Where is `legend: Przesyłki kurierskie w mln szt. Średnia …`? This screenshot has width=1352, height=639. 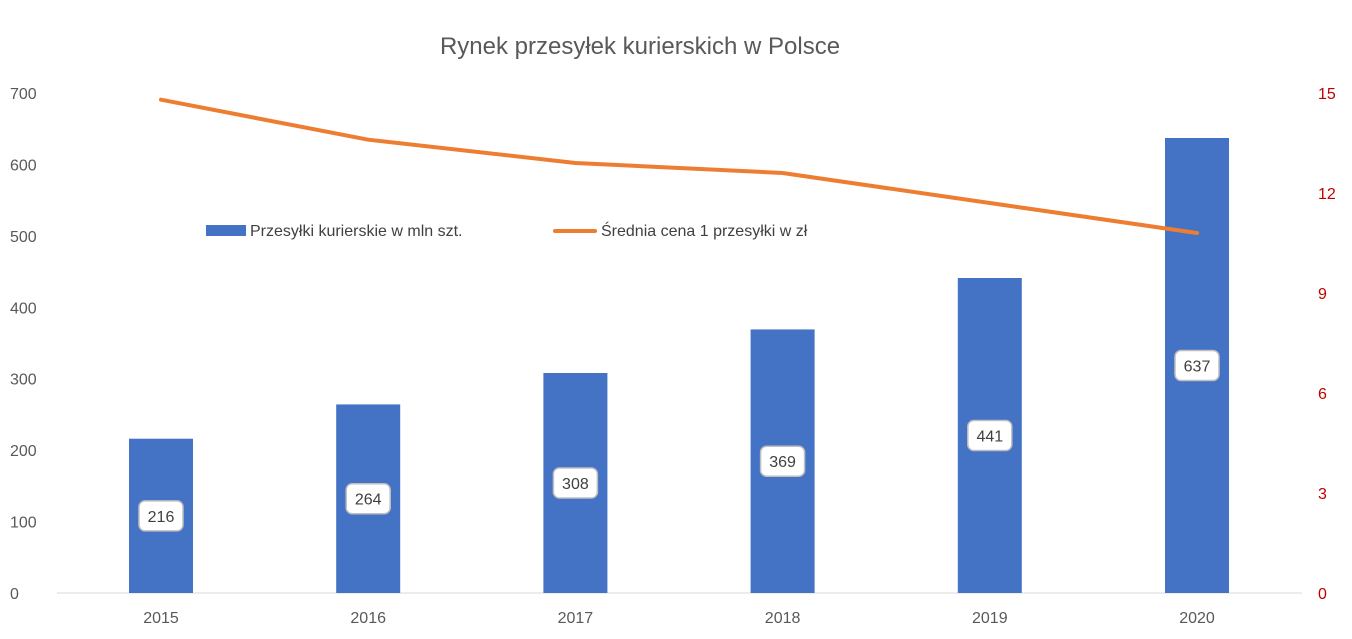
legend: Przesyłki kurierskie w mln szt. Średnia … is located at coordinates (507, 230).